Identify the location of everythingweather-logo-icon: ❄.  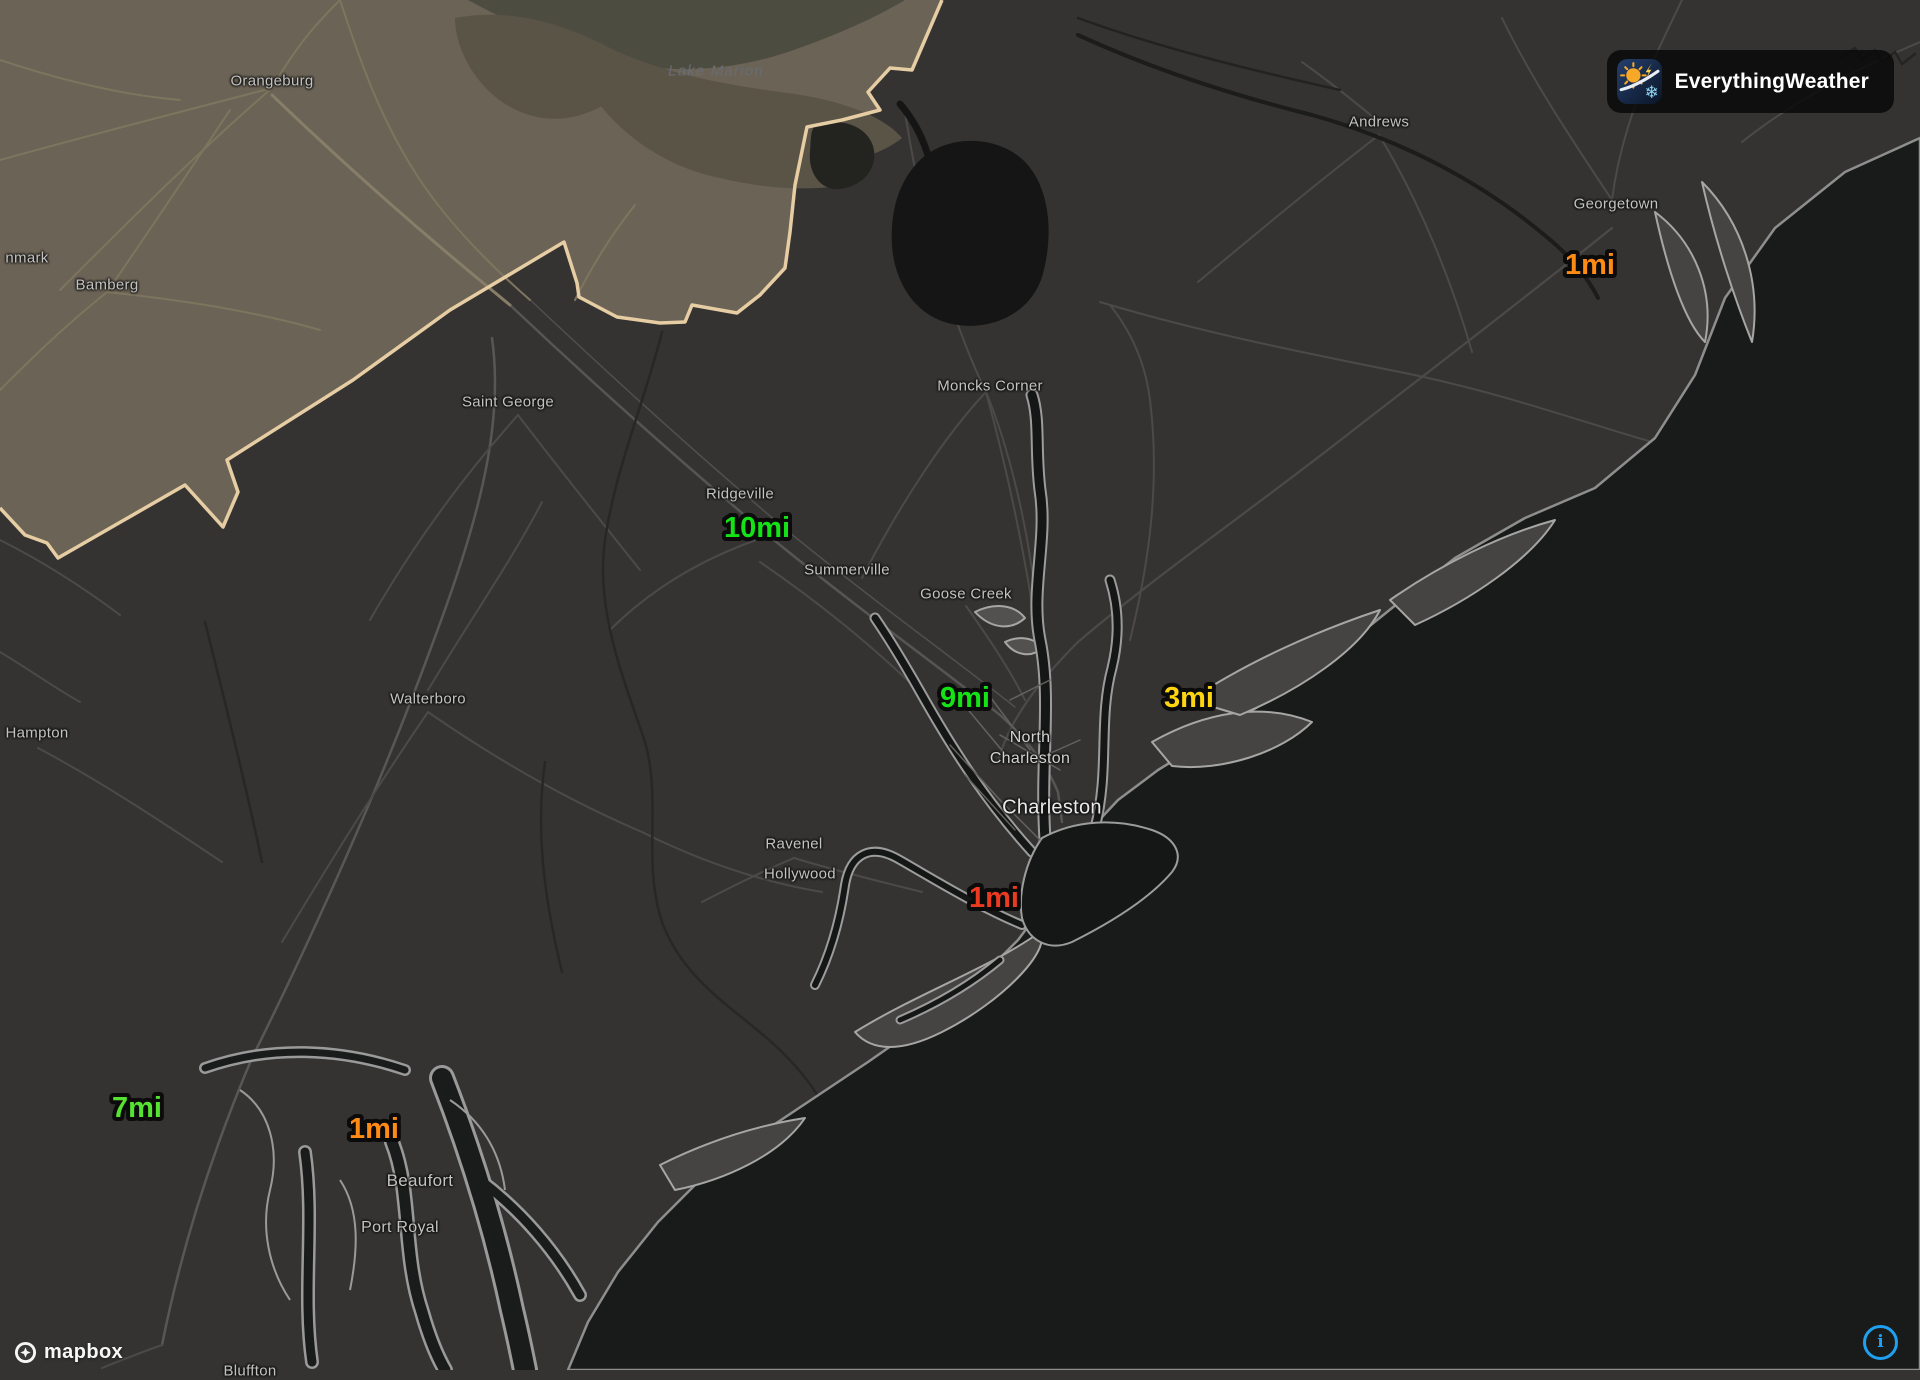
(1639, 81).